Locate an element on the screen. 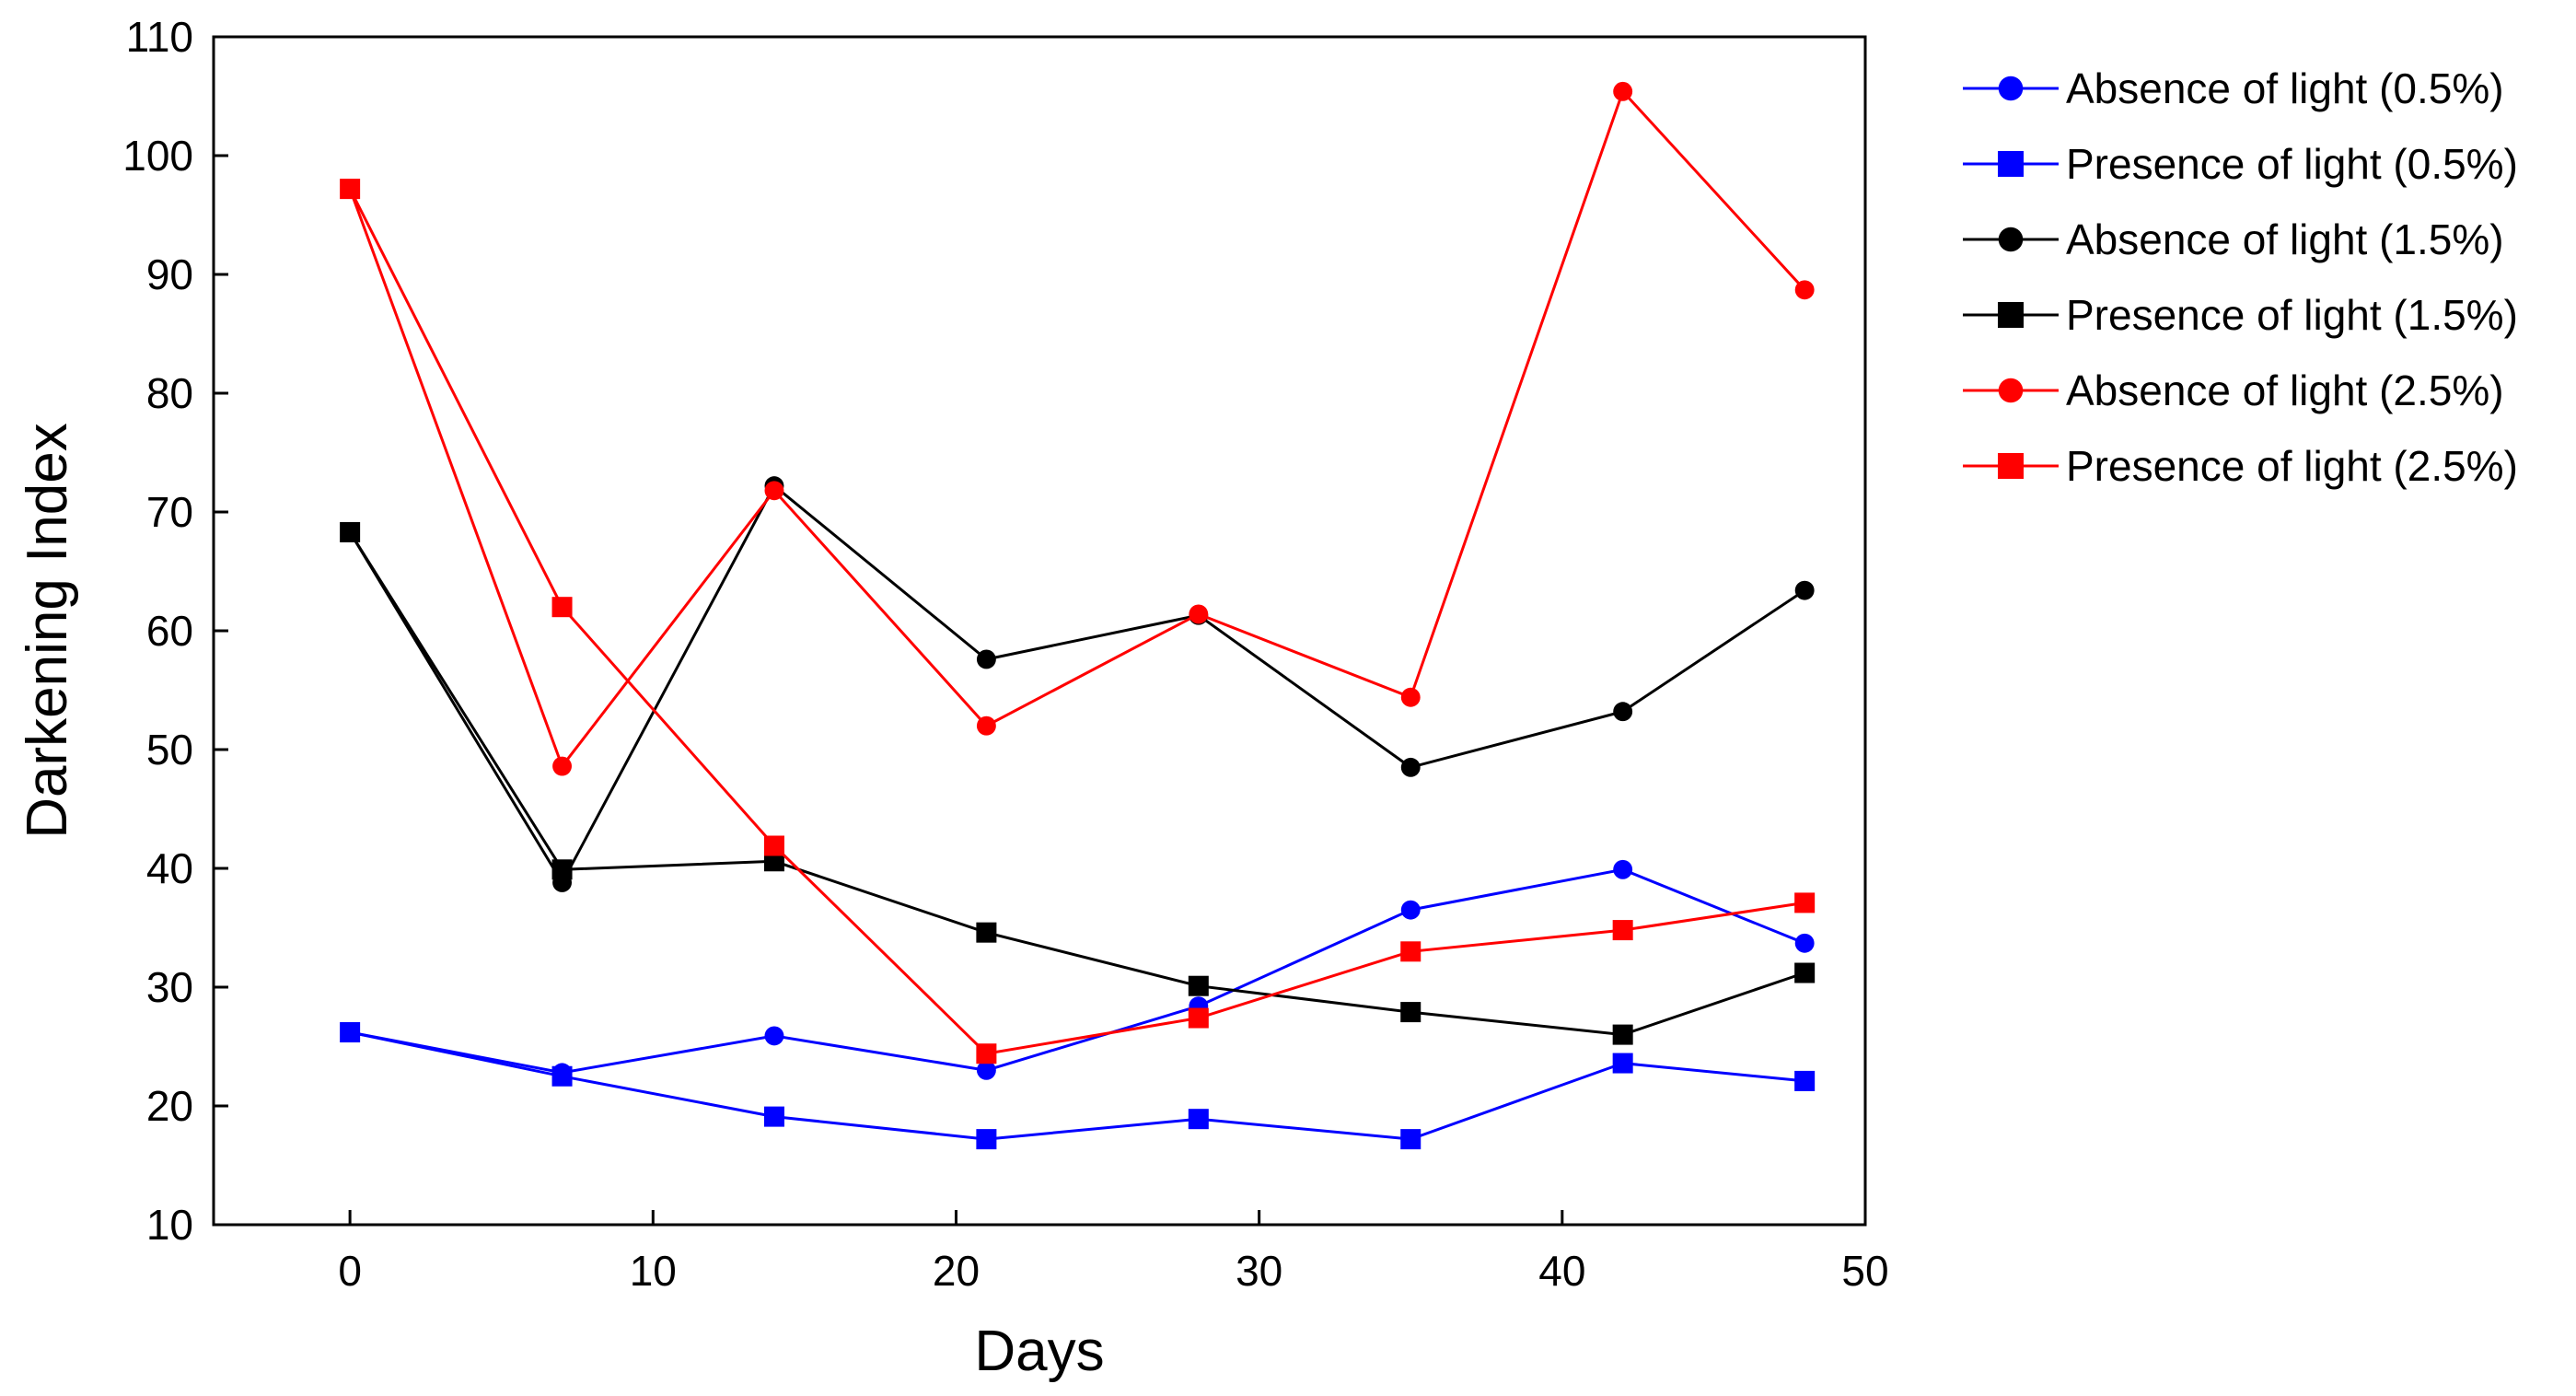 This screenshot has width=2576, height=1396. legend-label: Absence of light (1.5%) is located at coordinates (2285, 239).